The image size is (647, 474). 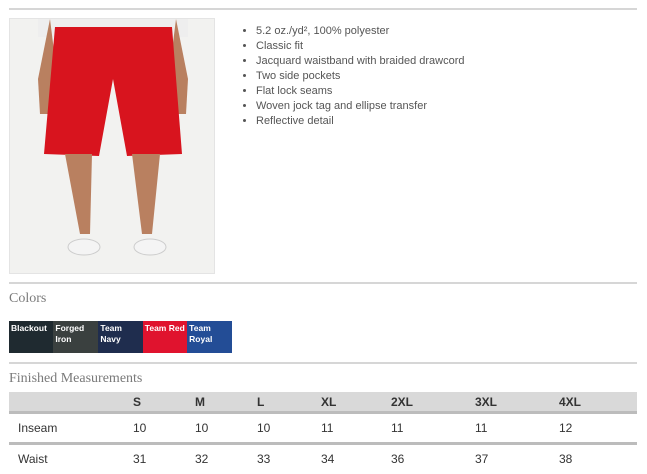 What do you see at coordinates (289, 403) in the screenshot?
I see `header-cell: L` at bounding box center [289, 403].